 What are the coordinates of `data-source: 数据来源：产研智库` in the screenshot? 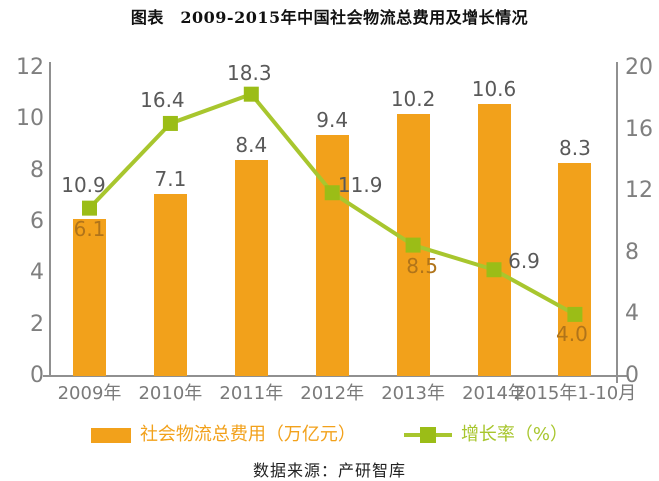 It's located at (329, 470).